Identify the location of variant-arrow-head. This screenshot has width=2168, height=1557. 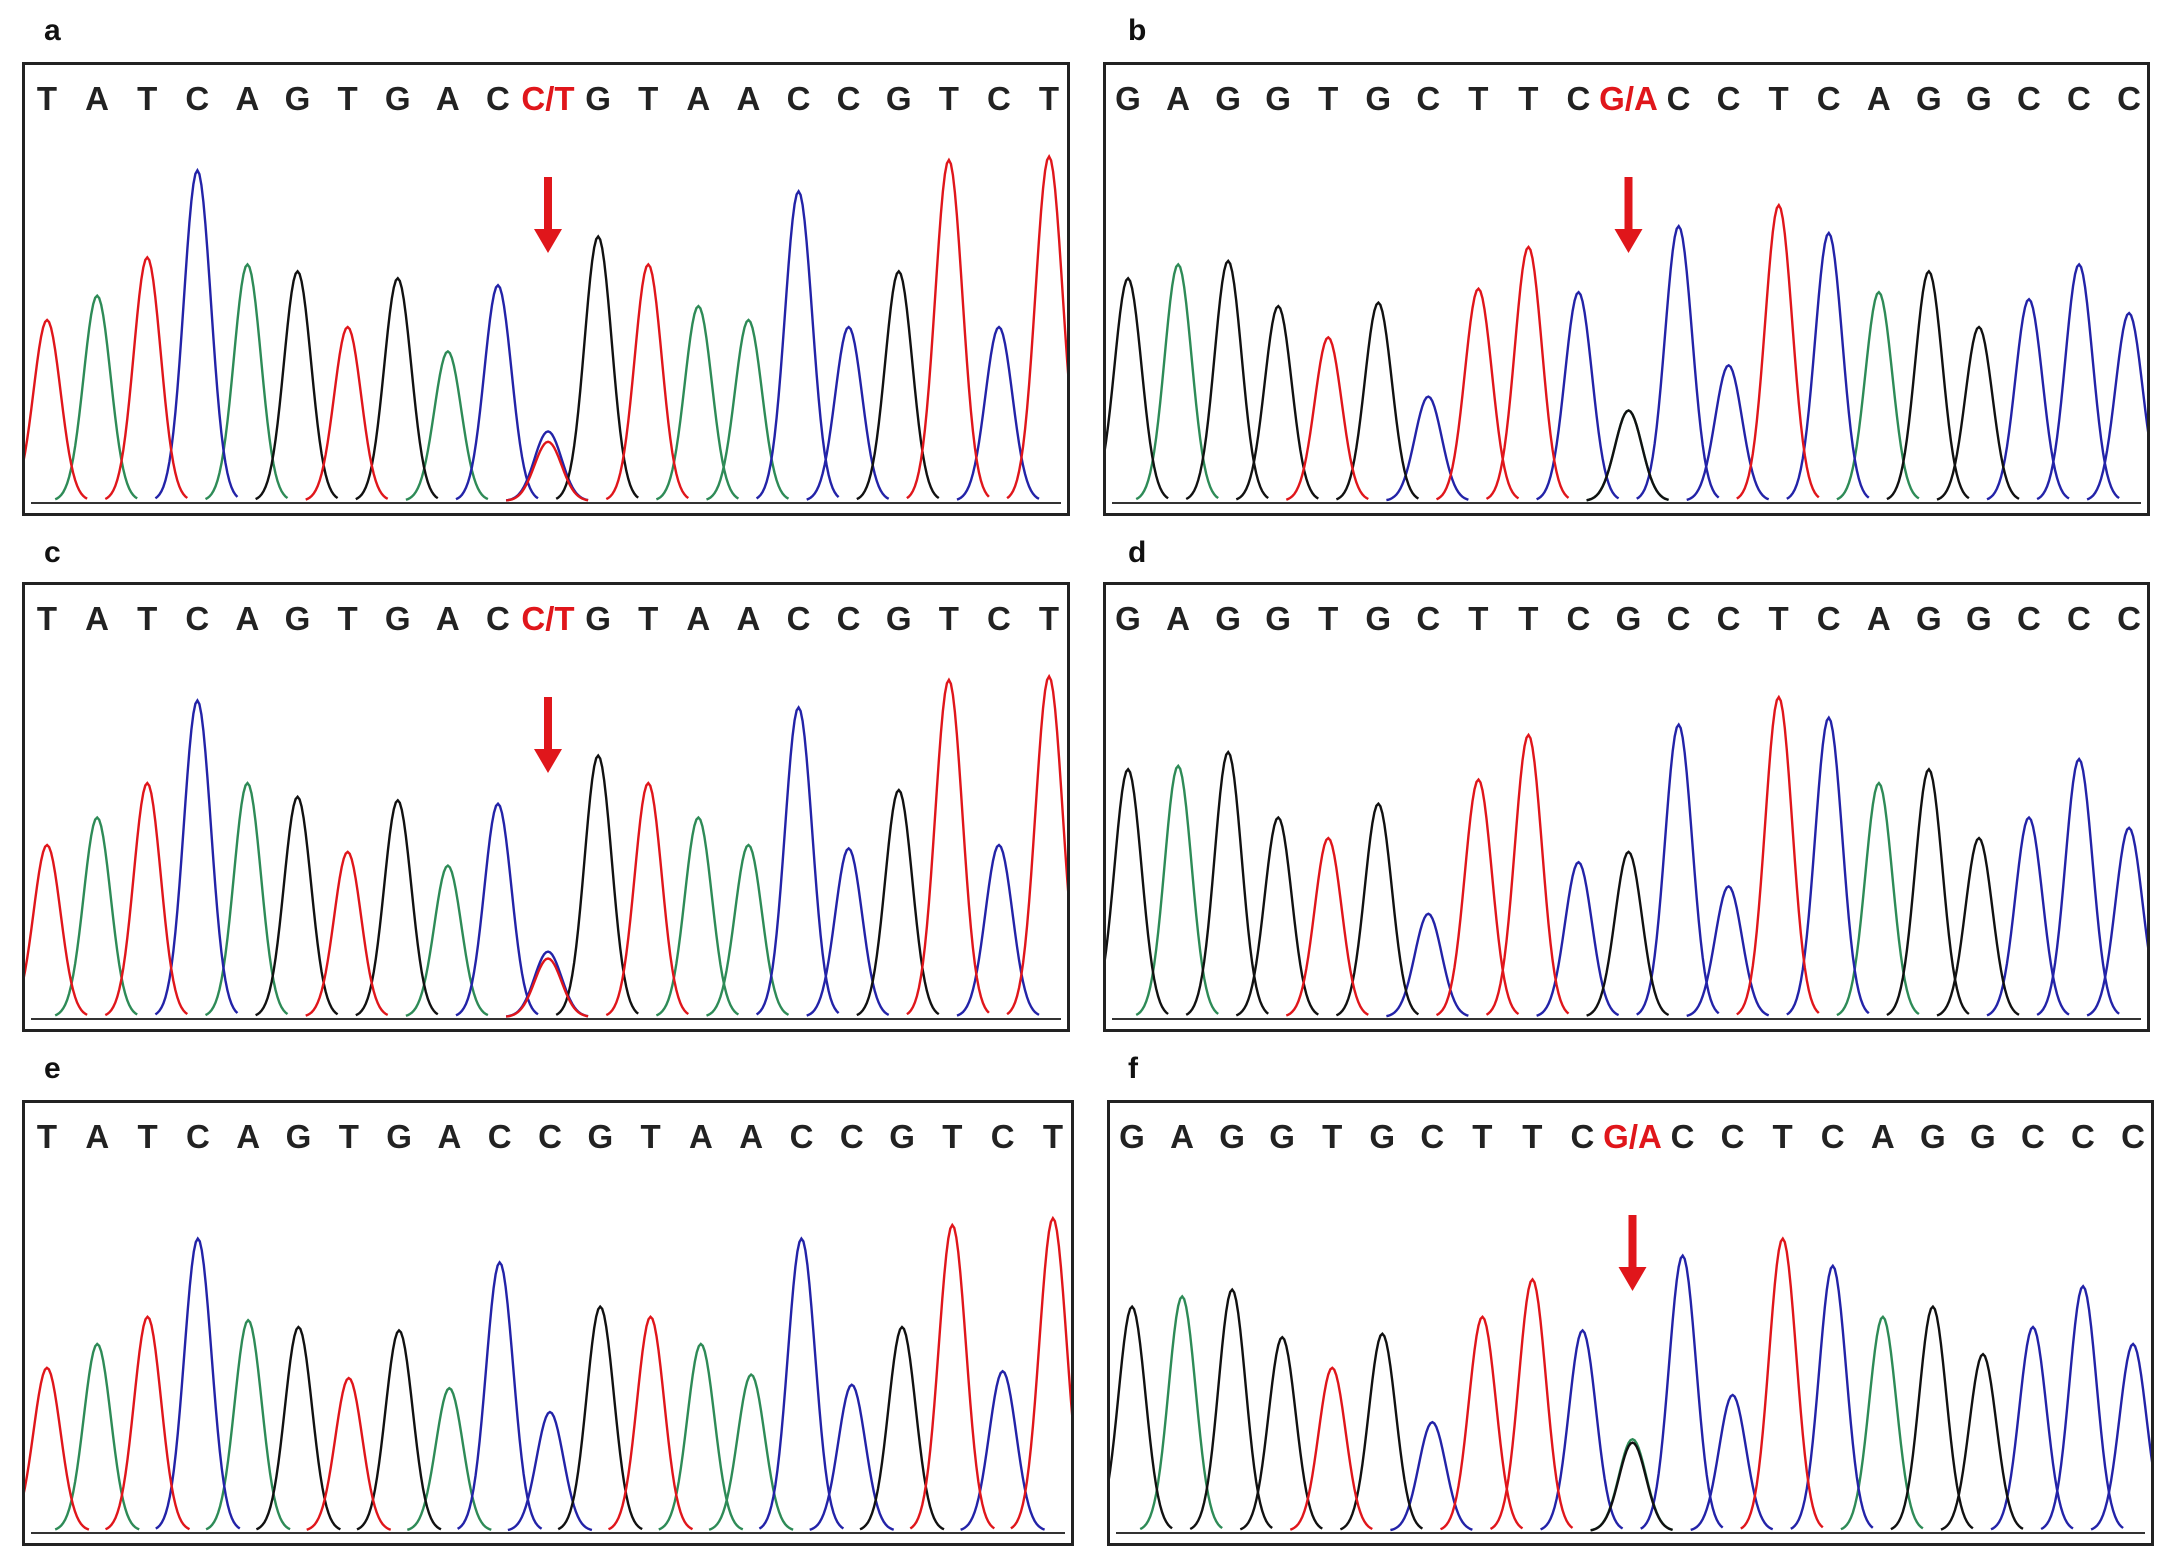
(548, 761).